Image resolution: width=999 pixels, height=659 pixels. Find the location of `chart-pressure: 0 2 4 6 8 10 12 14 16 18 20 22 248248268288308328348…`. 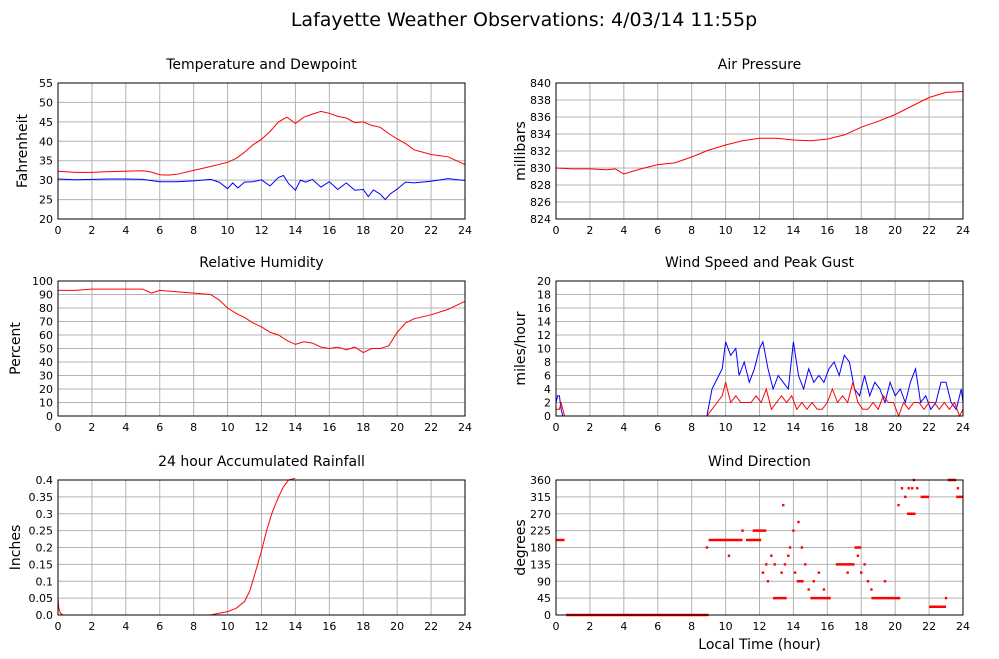

chart-pressure: 0 2 4 6 8 10 12 14 16 18 20 22 248248268288308328348… is located at coordinates (741, 147).